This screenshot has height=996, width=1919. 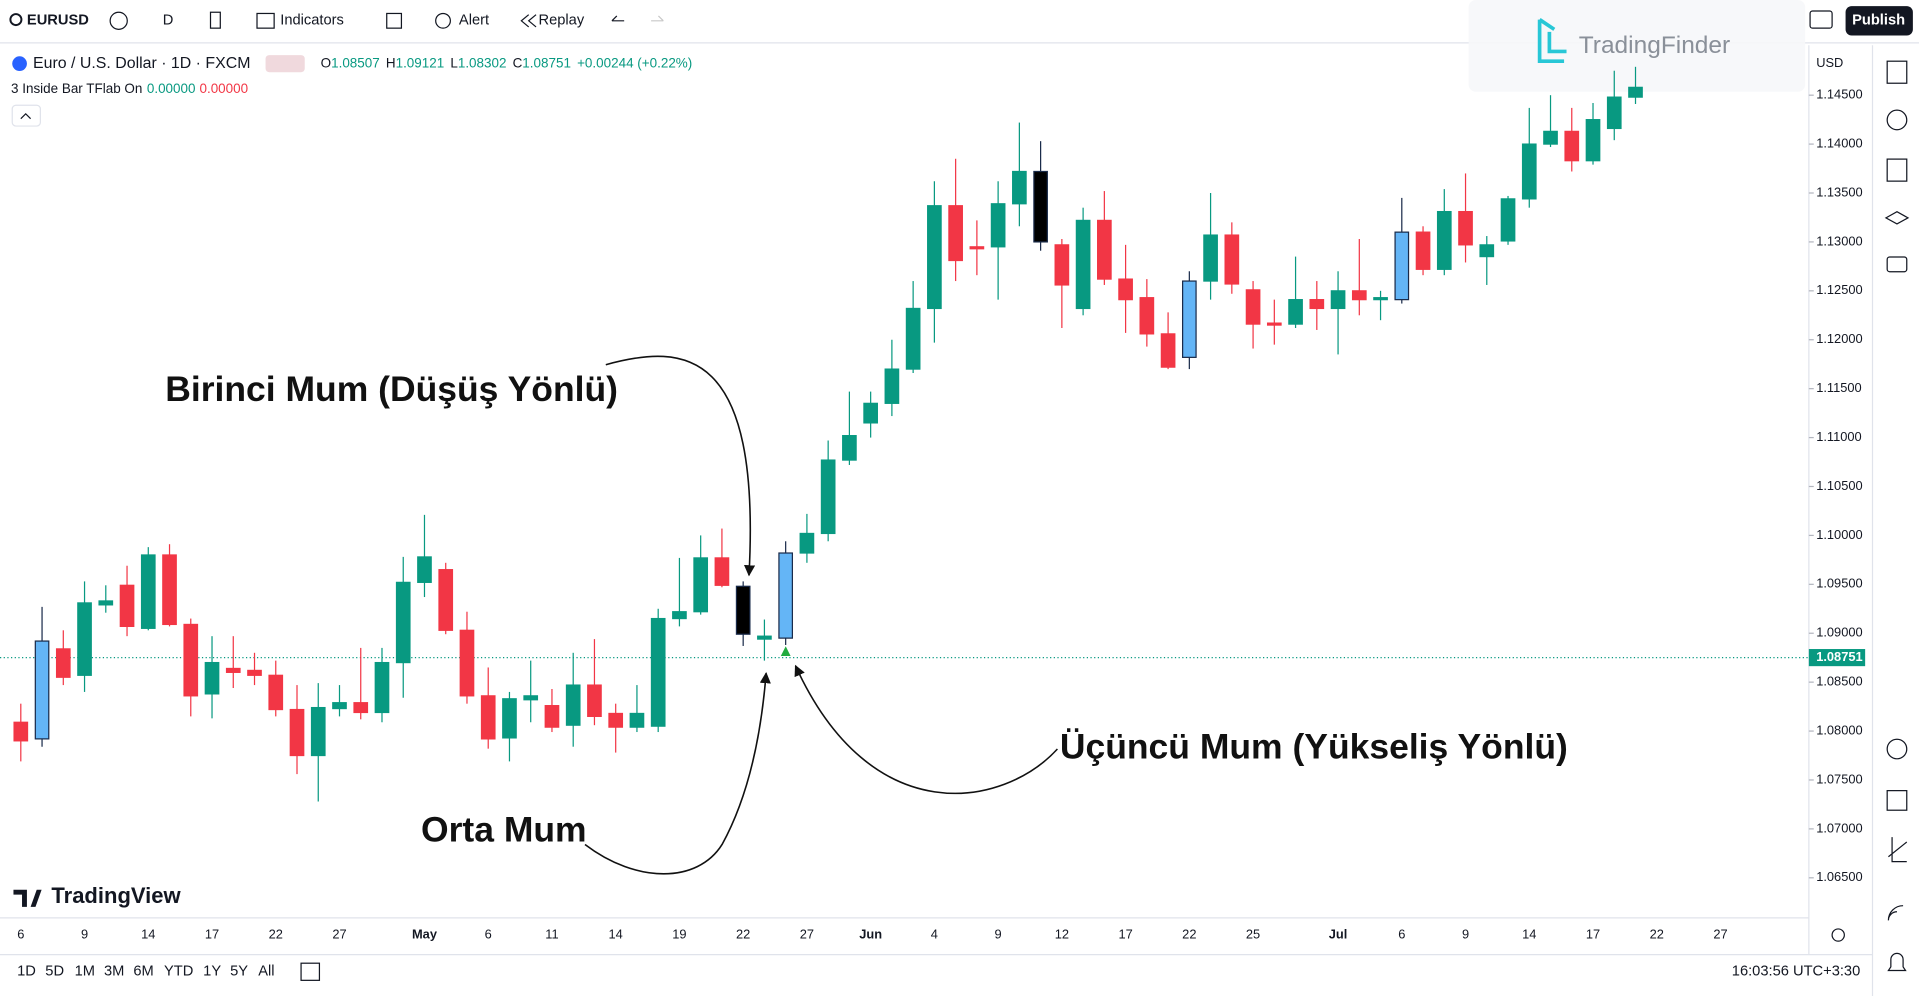 What do you see at coordinates (1838, 935) in the screenshot?
I see `settings-icon` at bounding box center [1838, 935].